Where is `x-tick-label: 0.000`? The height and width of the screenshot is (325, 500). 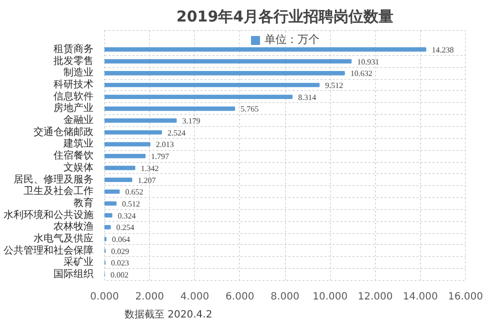 x-tick-label: 0.000 is located at coordinates (104, 297).